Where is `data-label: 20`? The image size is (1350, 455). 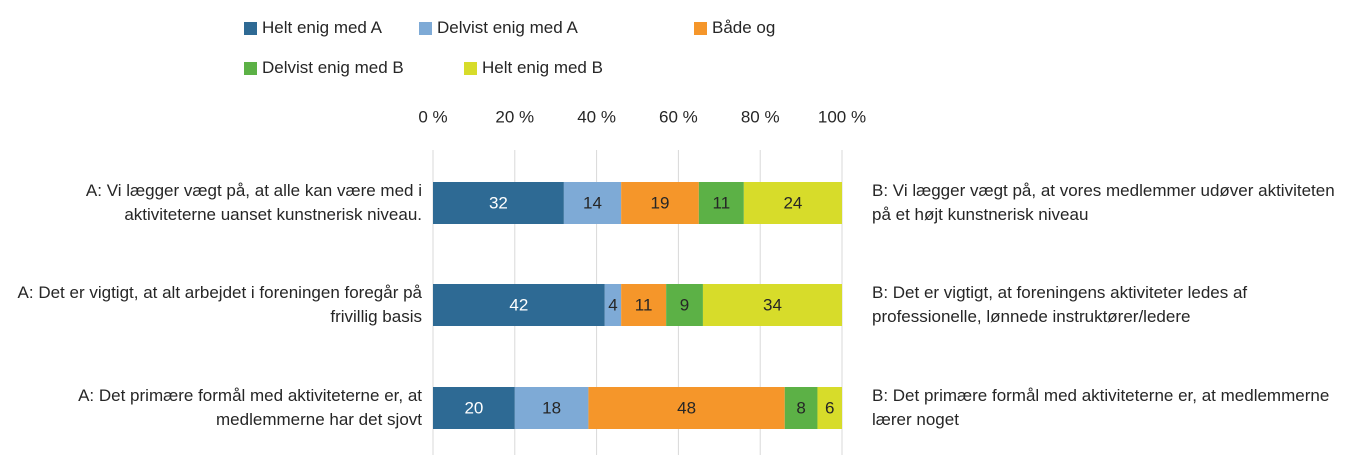 data-label: 20 is located at coordinates (473, 407).